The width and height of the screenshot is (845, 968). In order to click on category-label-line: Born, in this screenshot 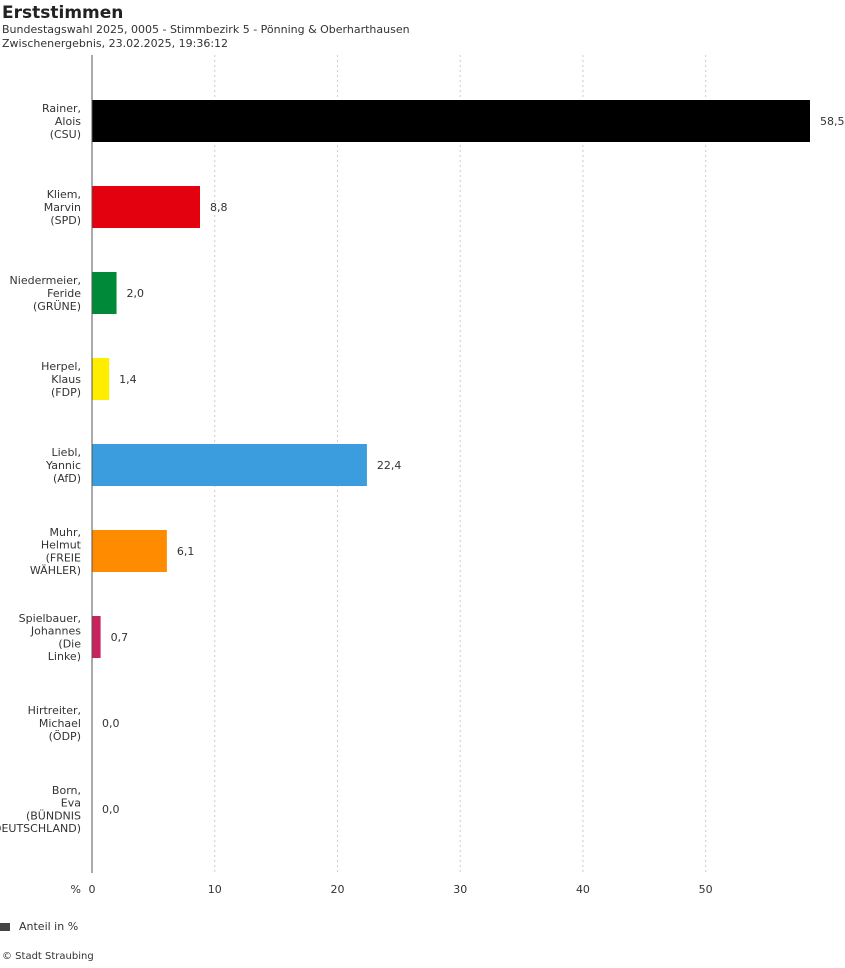, I will do `click(66, 790)`.